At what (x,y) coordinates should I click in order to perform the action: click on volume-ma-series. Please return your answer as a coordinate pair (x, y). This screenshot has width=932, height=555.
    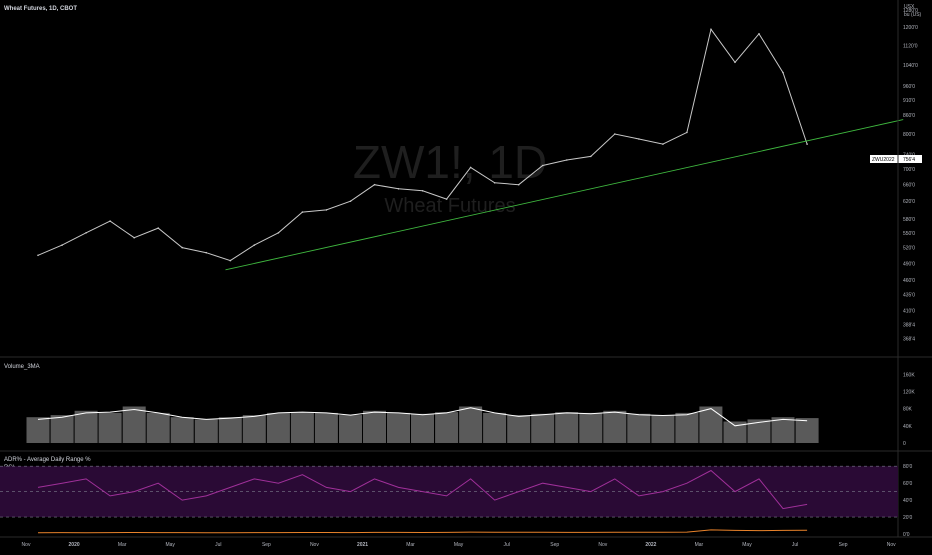
    Looking at the image, I should click on (422, 417).